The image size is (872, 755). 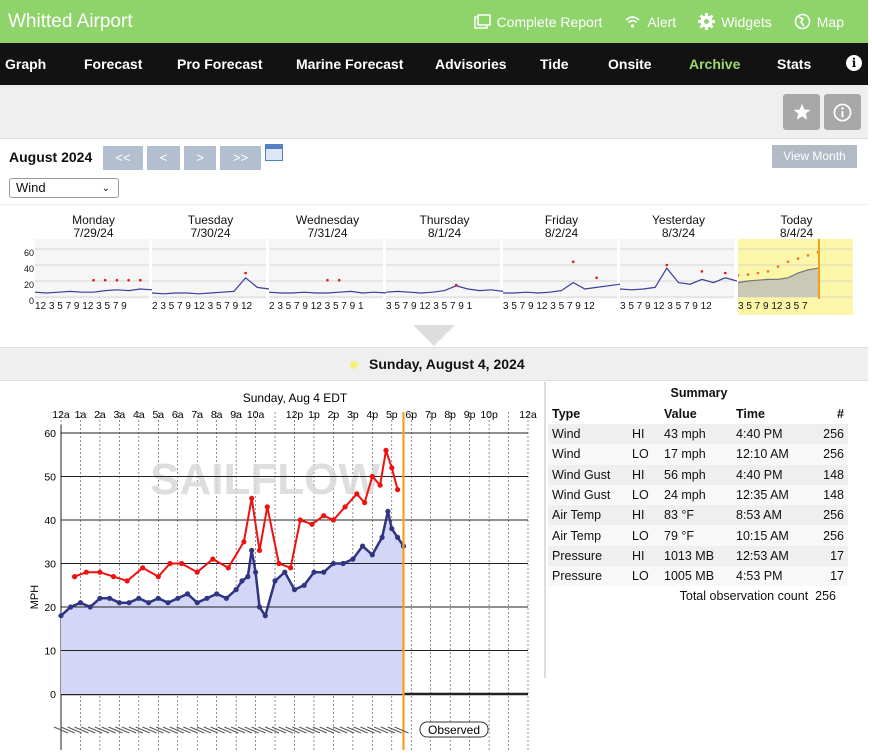 What do you see at coordinates (554, 64) in the screenshot?
I see `nav-tide: Tide` at bounding box center [554, 64].